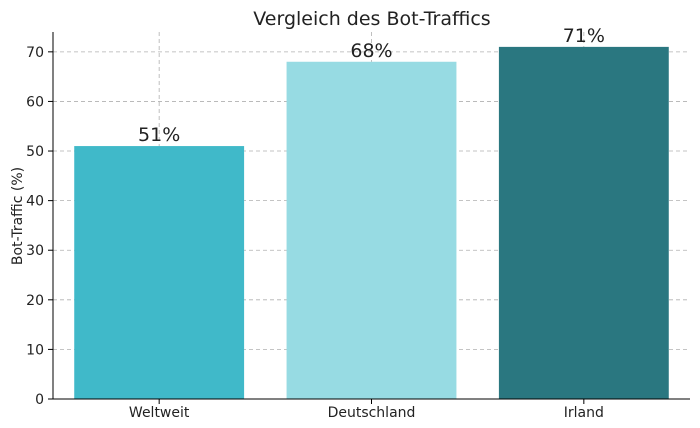 The width and height of the screenshot is (700, 428). I want to click on y-tick-label: 10, so click(35, 350).